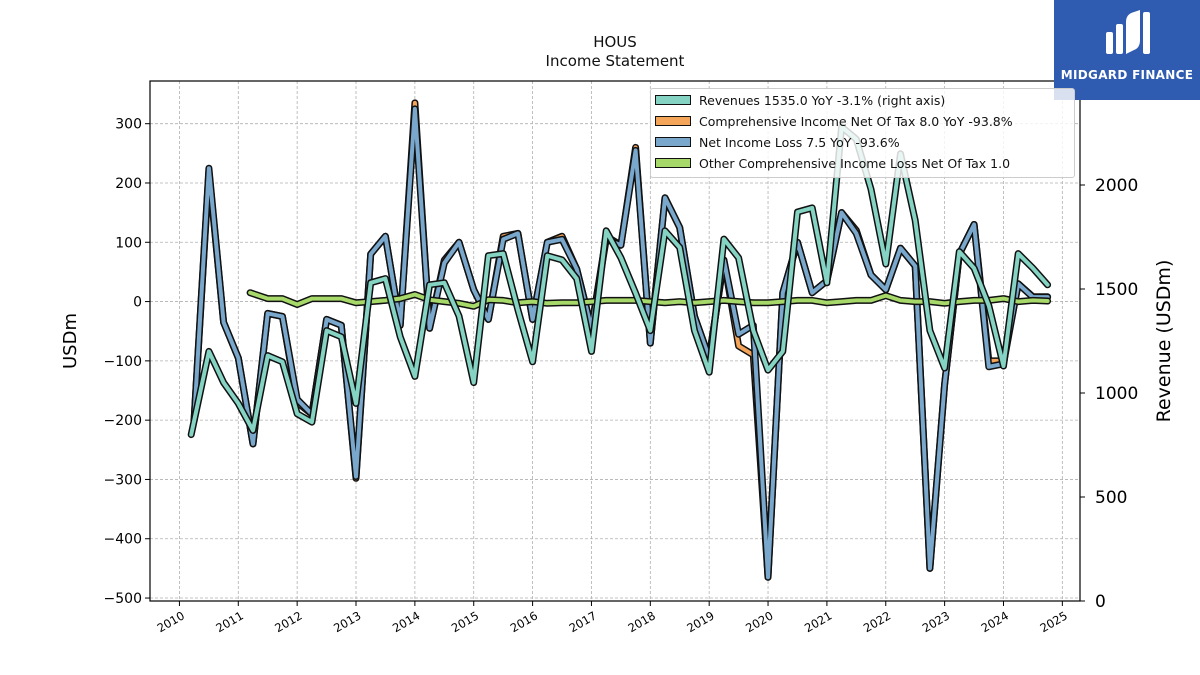  What do you see at coordinates (1127, 75) in the screenshot?
I see `logo-text: MIDGARD FINANCE` at bounding box center [1127, 75].